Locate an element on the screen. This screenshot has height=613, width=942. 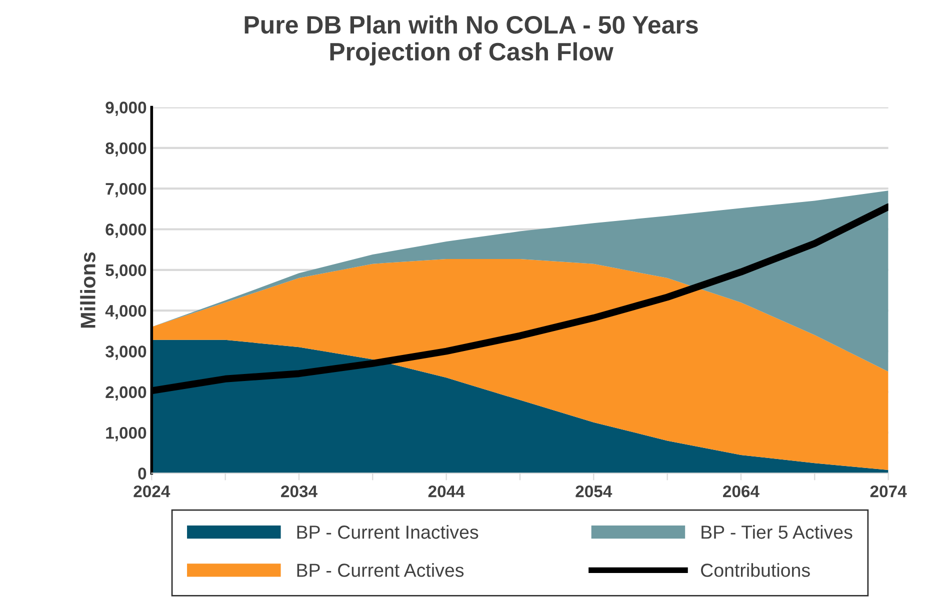
legend-label: BP - Current Inactives is located at coordinates (387, 532).